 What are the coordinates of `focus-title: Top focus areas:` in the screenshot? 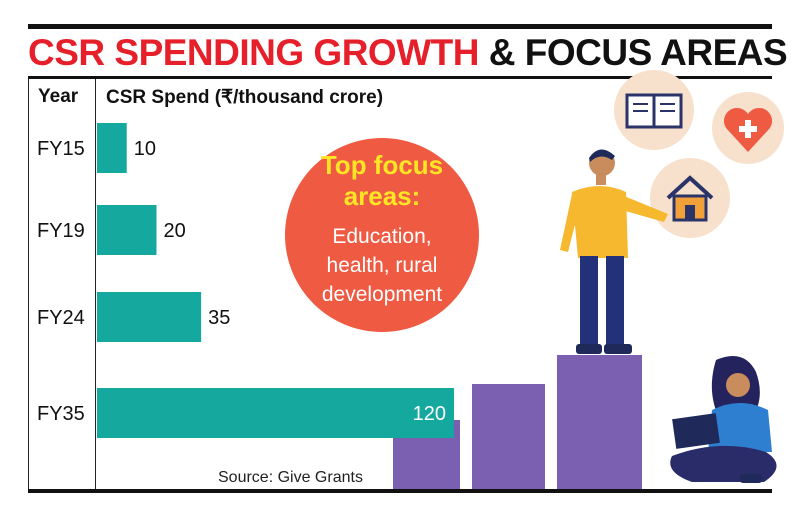 It's located at (382, 181).